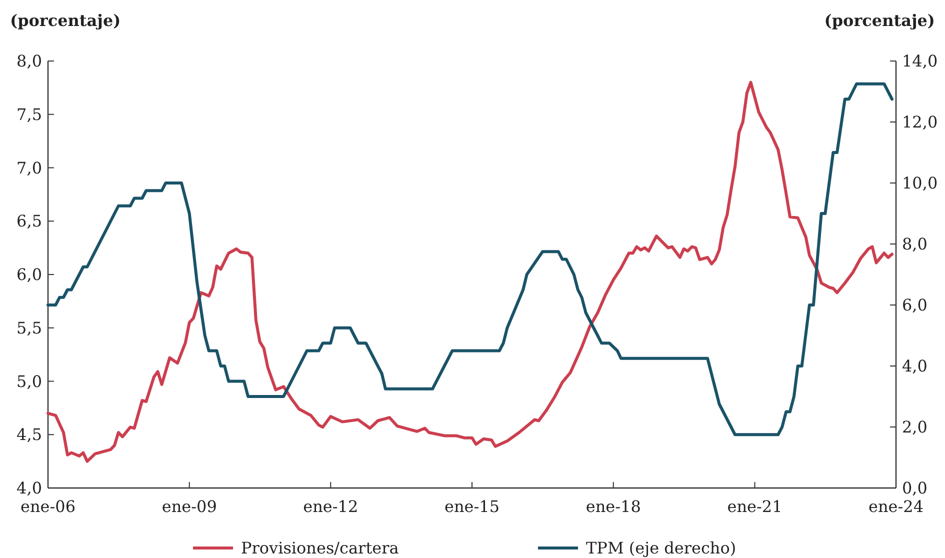 The height and width of the screenshot is (558, 945). Describe the element at coordinates (29, 328) in the screenshot. I see `y-tick-label: 5,5` at that location.